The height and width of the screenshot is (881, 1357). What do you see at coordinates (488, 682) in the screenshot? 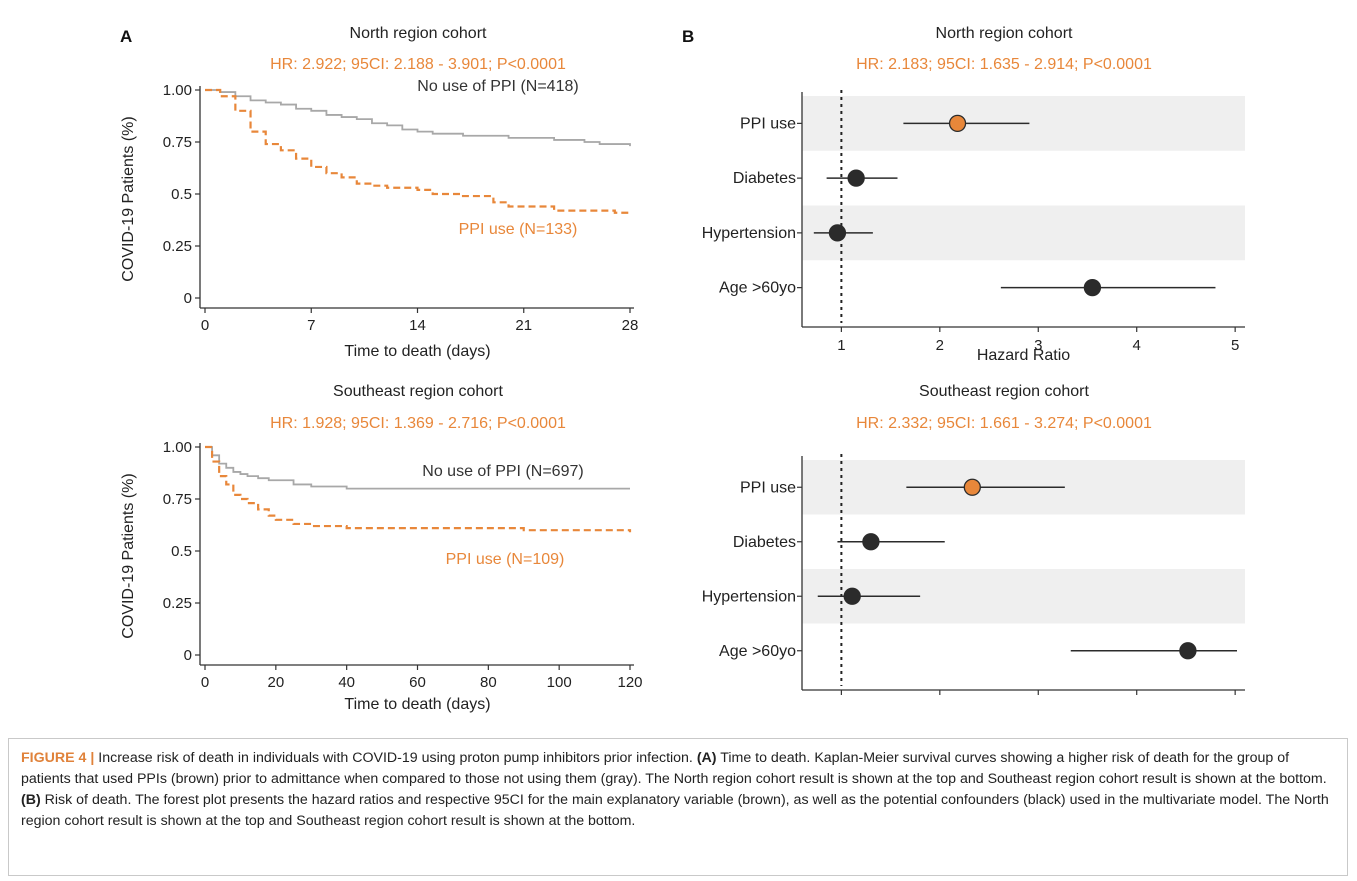
I see `x-tick-label: 80` at bounding box center [488, 682].